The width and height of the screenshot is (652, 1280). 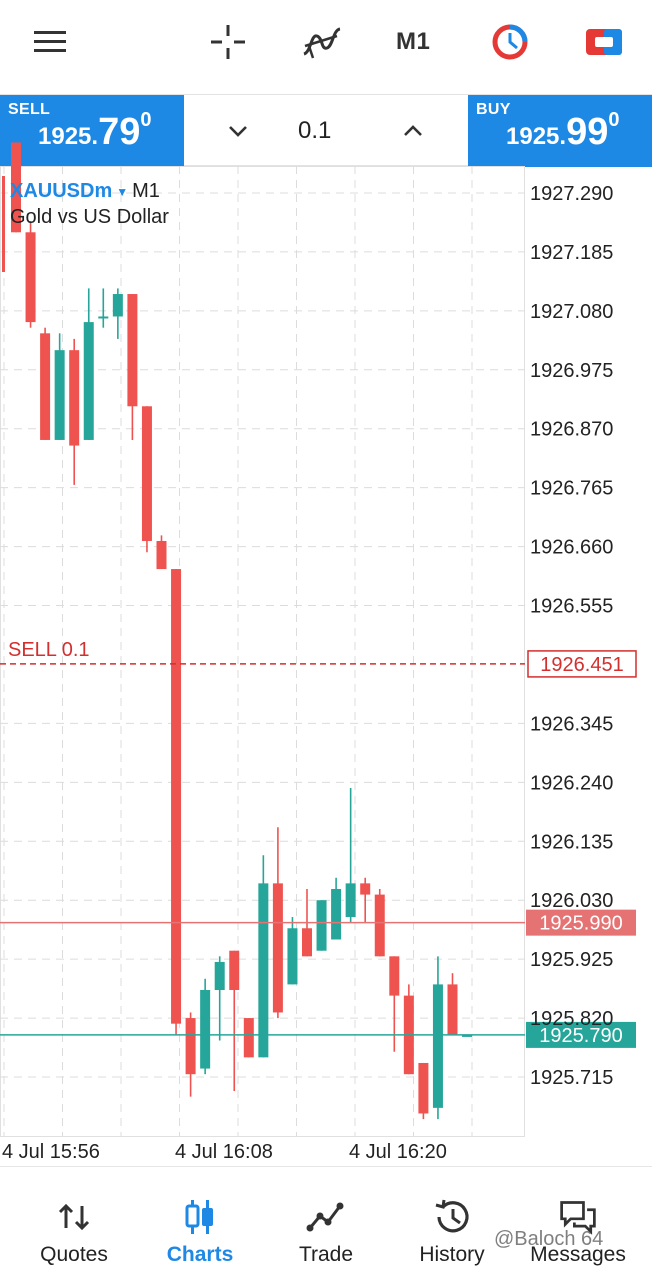 I want to click on menu-icon, so click(x=50, y=42).